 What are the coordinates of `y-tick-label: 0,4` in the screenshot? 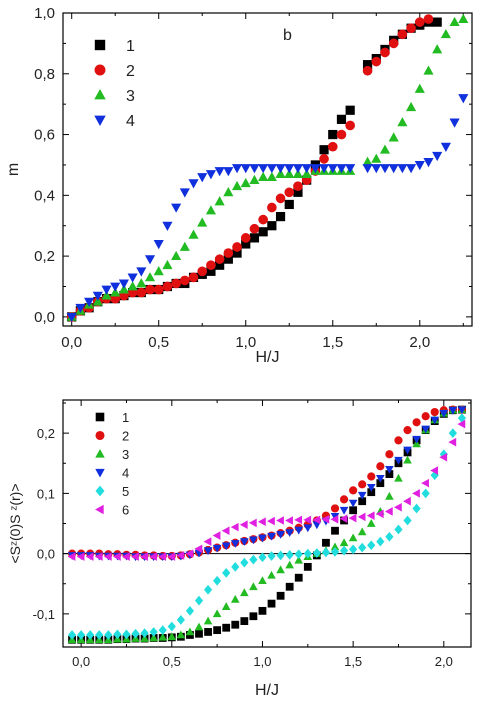 It's located at (44, 195).